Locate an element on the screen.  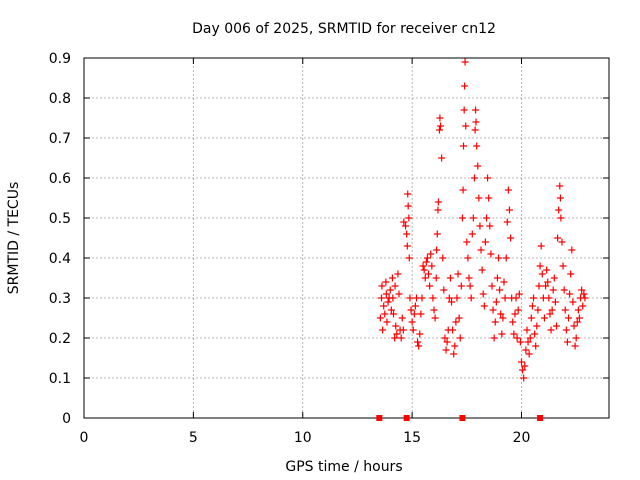
zero-markers is located at coordinates (460, 418).